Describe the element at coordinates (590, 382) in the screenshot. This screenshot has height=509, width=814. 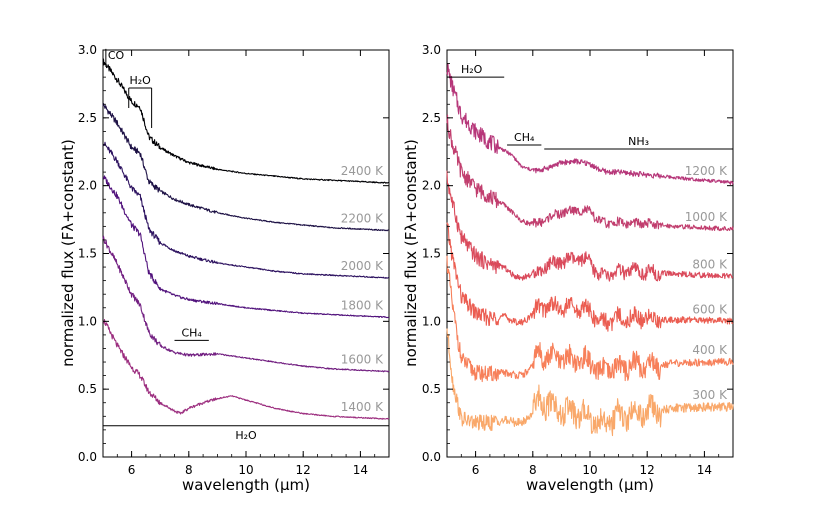
I see `right-series-line-300k` at that location.